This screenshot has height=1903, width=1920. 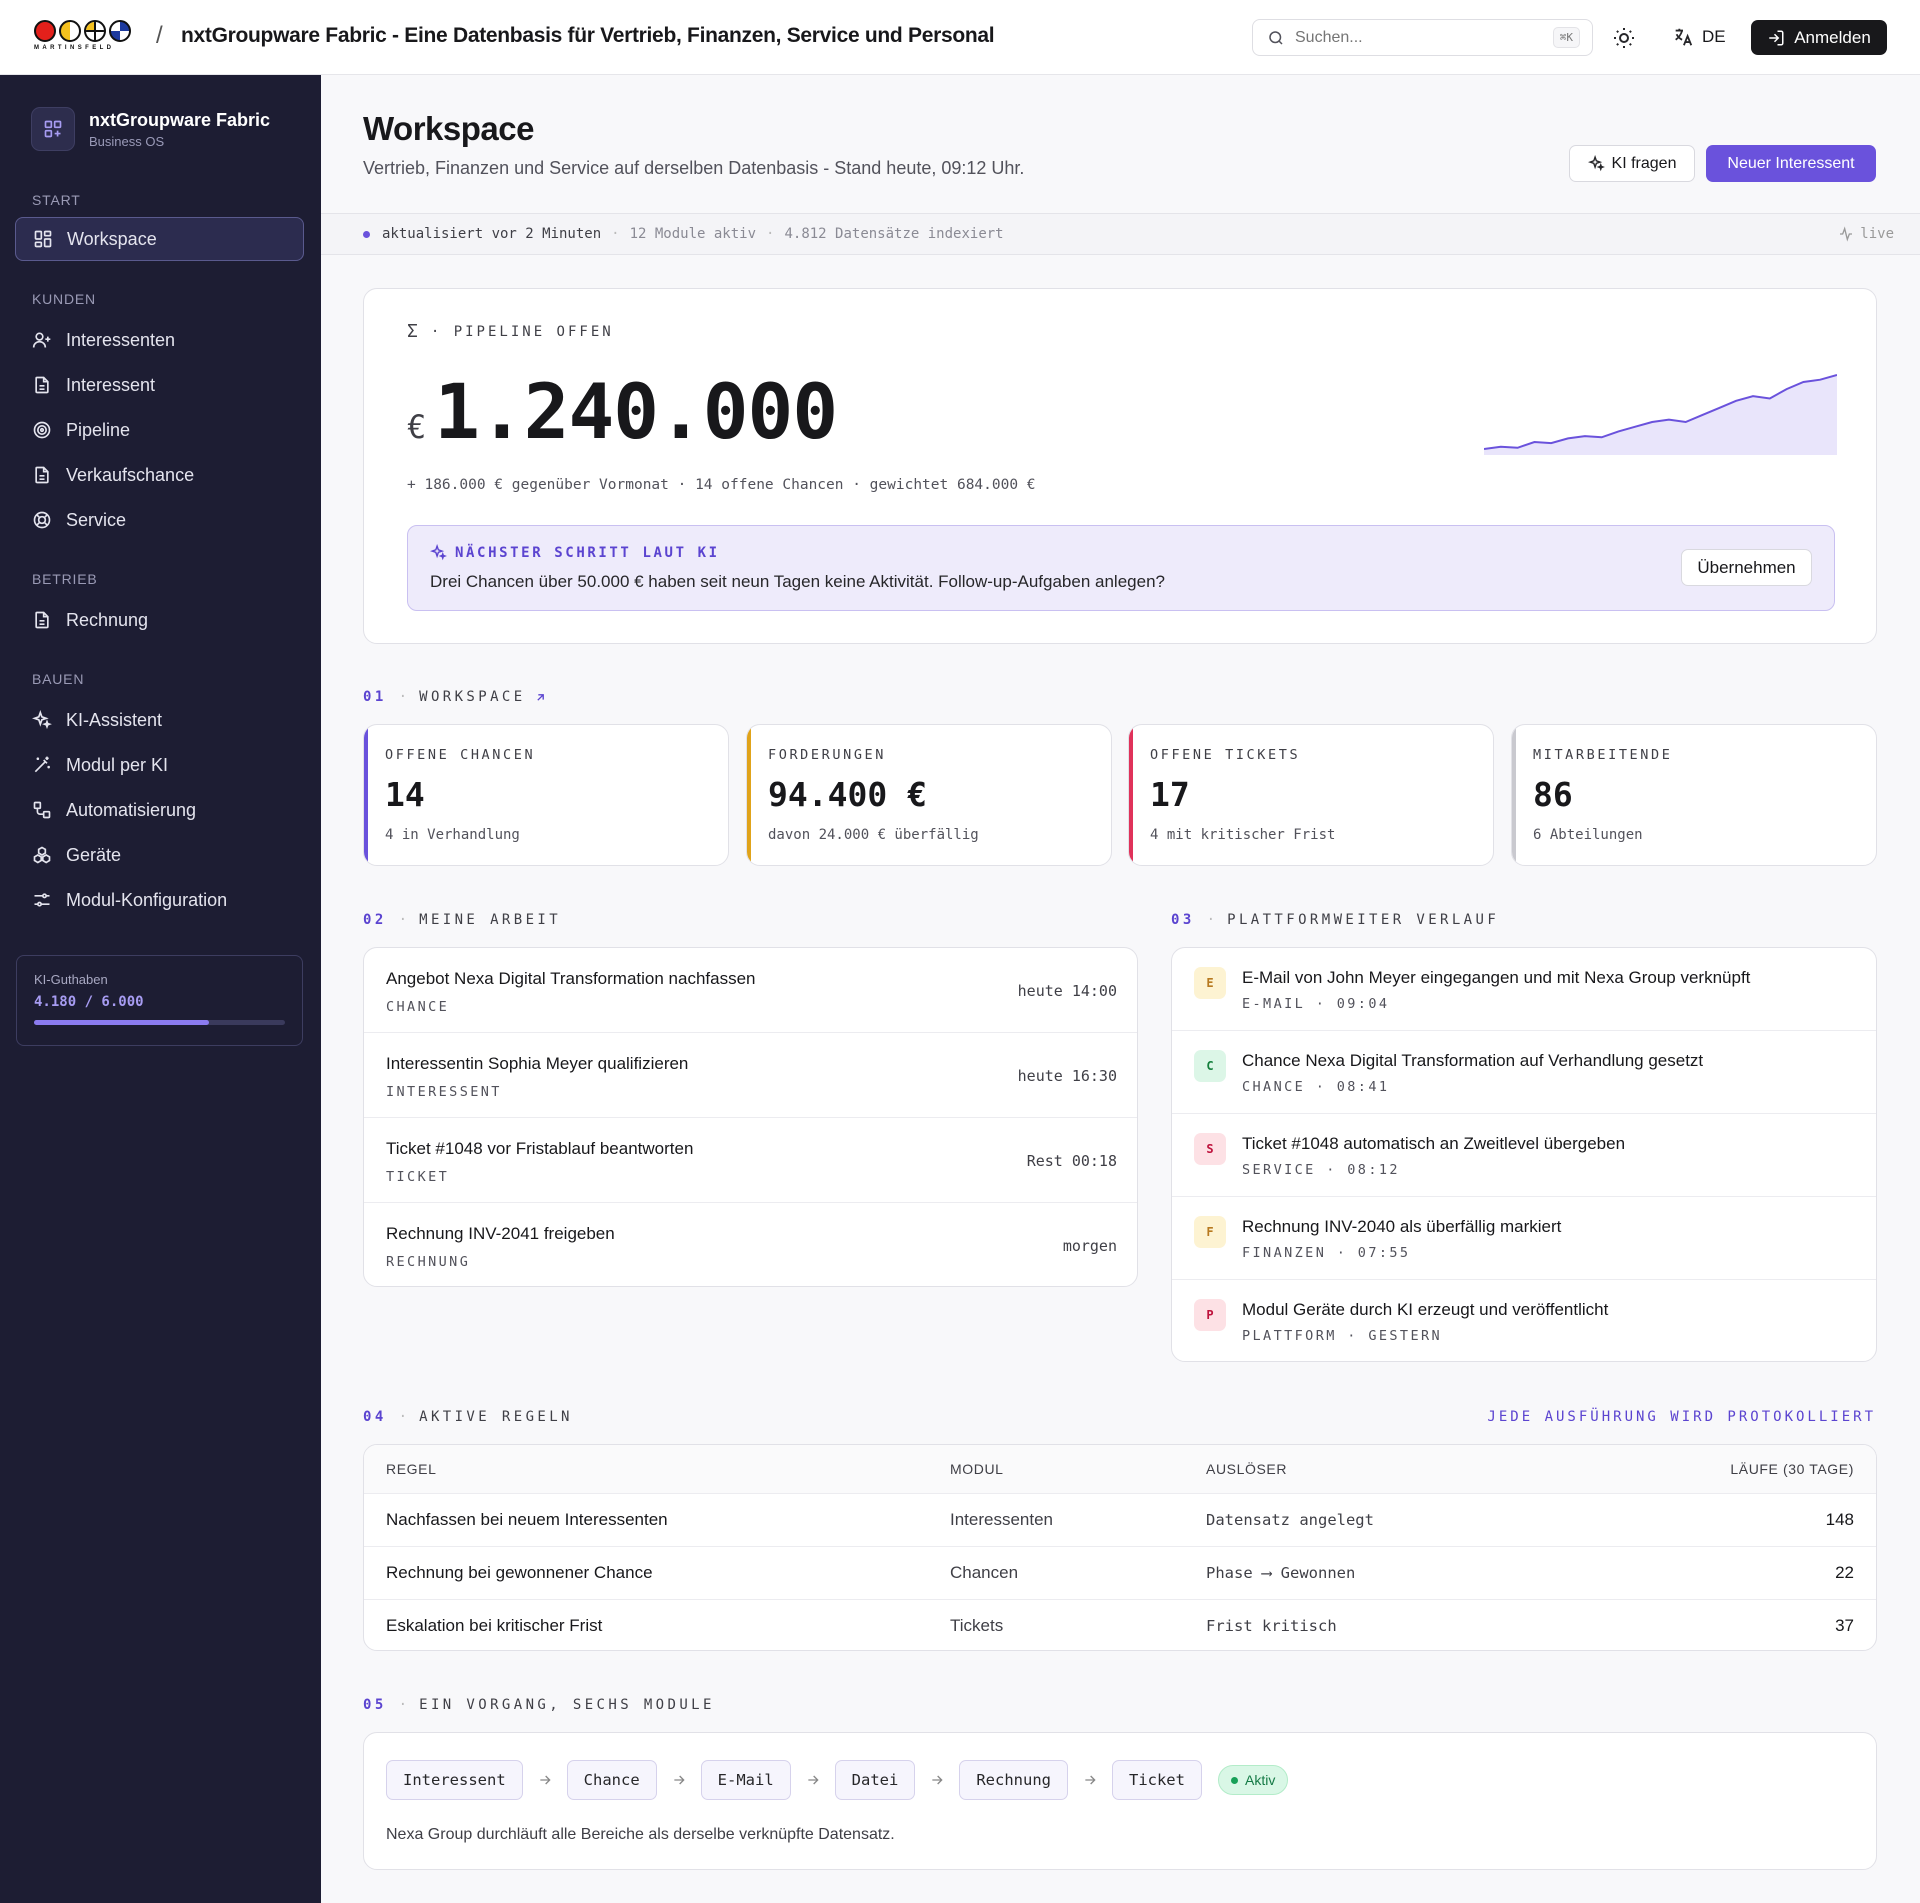 What do you see at coordinates (1746, 567) in the screenshot?
I see `accept-suggestion-button: Übernehmen` at bounding box center [1746, 567].